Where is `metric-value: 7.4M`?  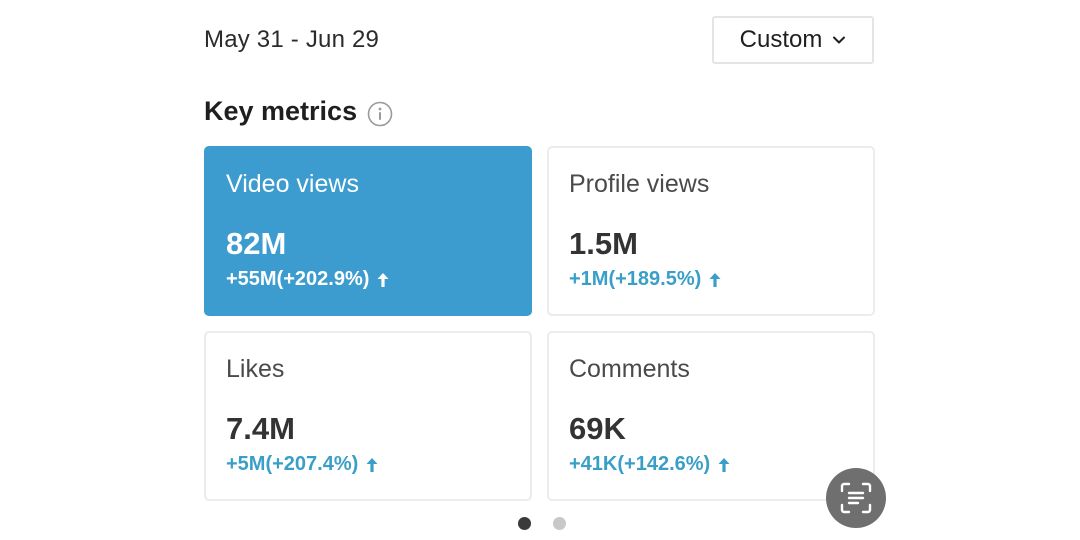 metric-value: 7.4M is located at coordinates (260, 428).